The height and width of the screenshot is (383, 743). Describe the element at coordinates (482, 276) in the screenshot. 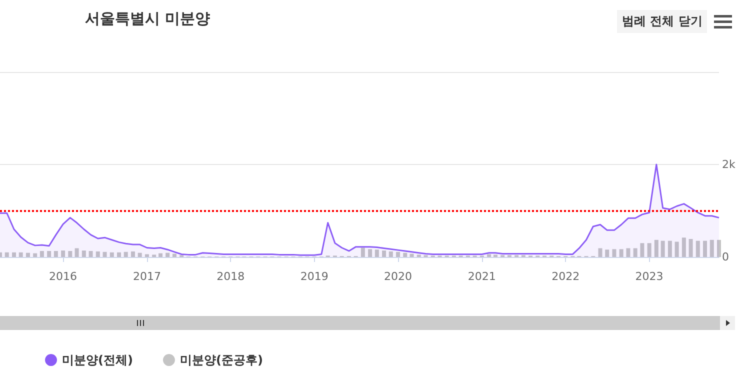

I see `x-tick-label: 2021` at that location.